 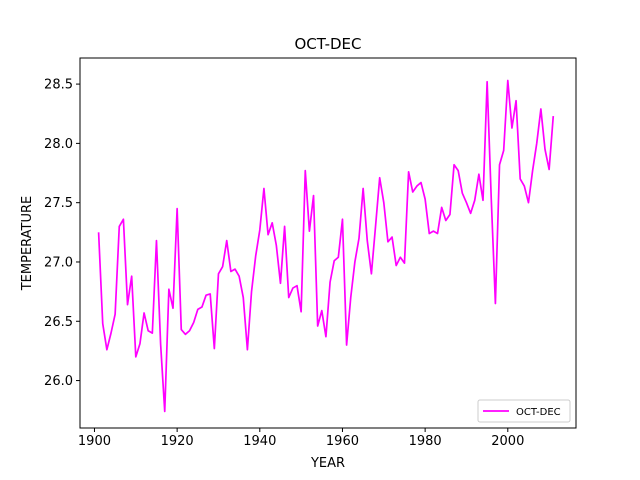 I want to click on x-tick-label: 2000, so click(x=507, y=441).